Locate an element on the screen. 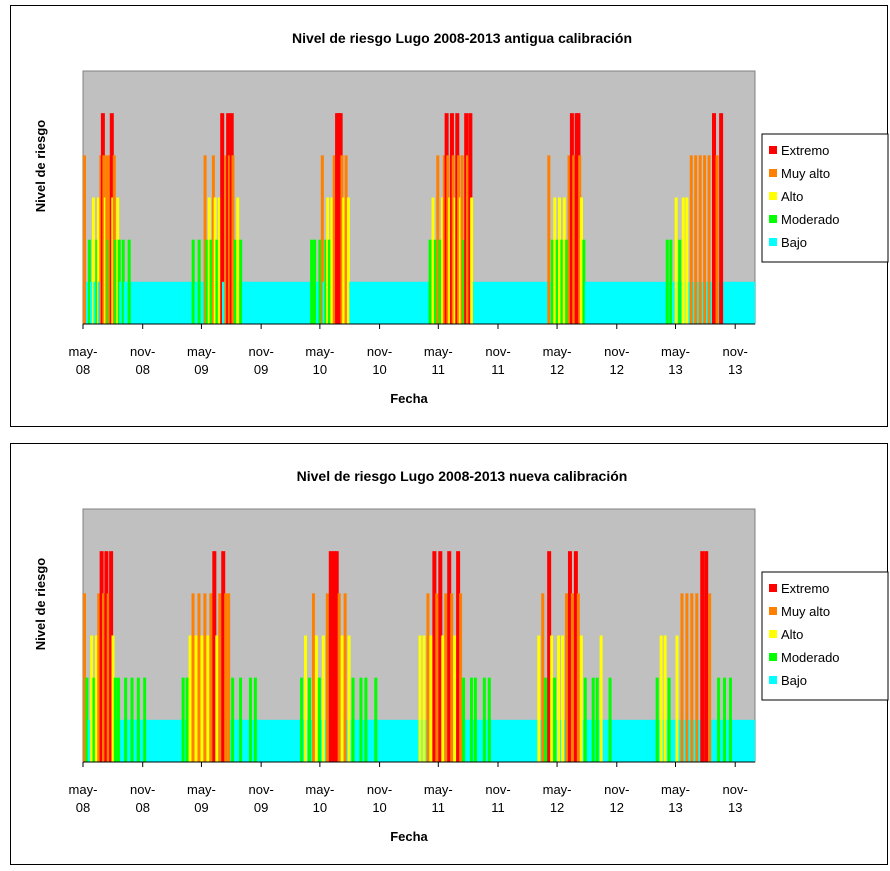 The image size is (890, 871). x-tick-label-bottom: 10 is located at coordinates (320, 369).